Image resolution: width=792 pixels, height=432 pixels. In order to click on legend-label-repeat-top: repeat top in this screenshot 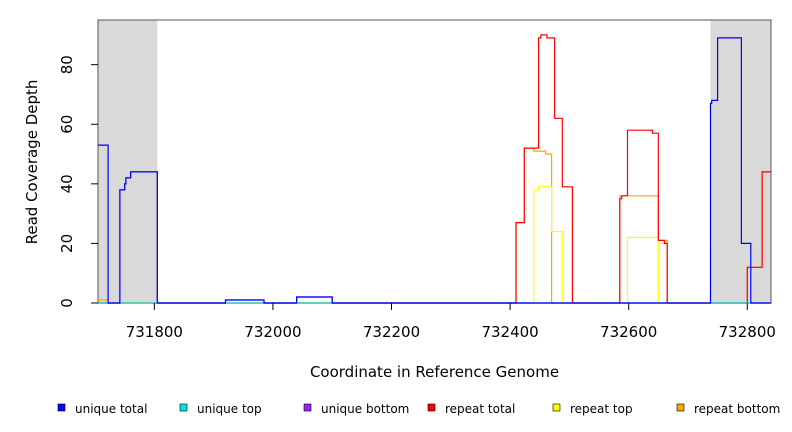, I will do `click(601, 409)`.